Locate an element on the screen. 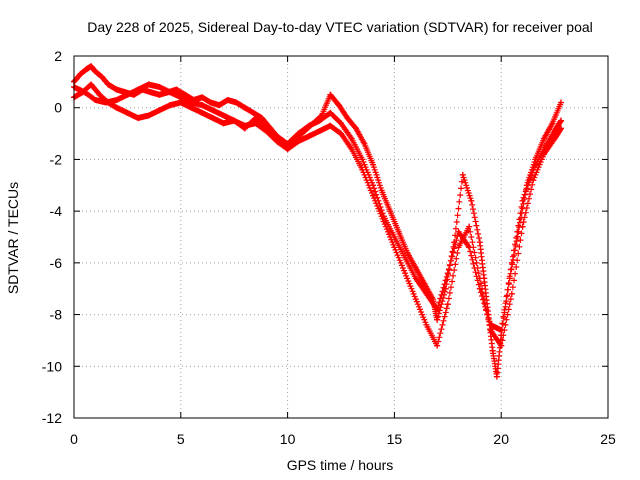  x-tick-labels: 0 5 10 15 20 25 is located at coordinates (343, 439).